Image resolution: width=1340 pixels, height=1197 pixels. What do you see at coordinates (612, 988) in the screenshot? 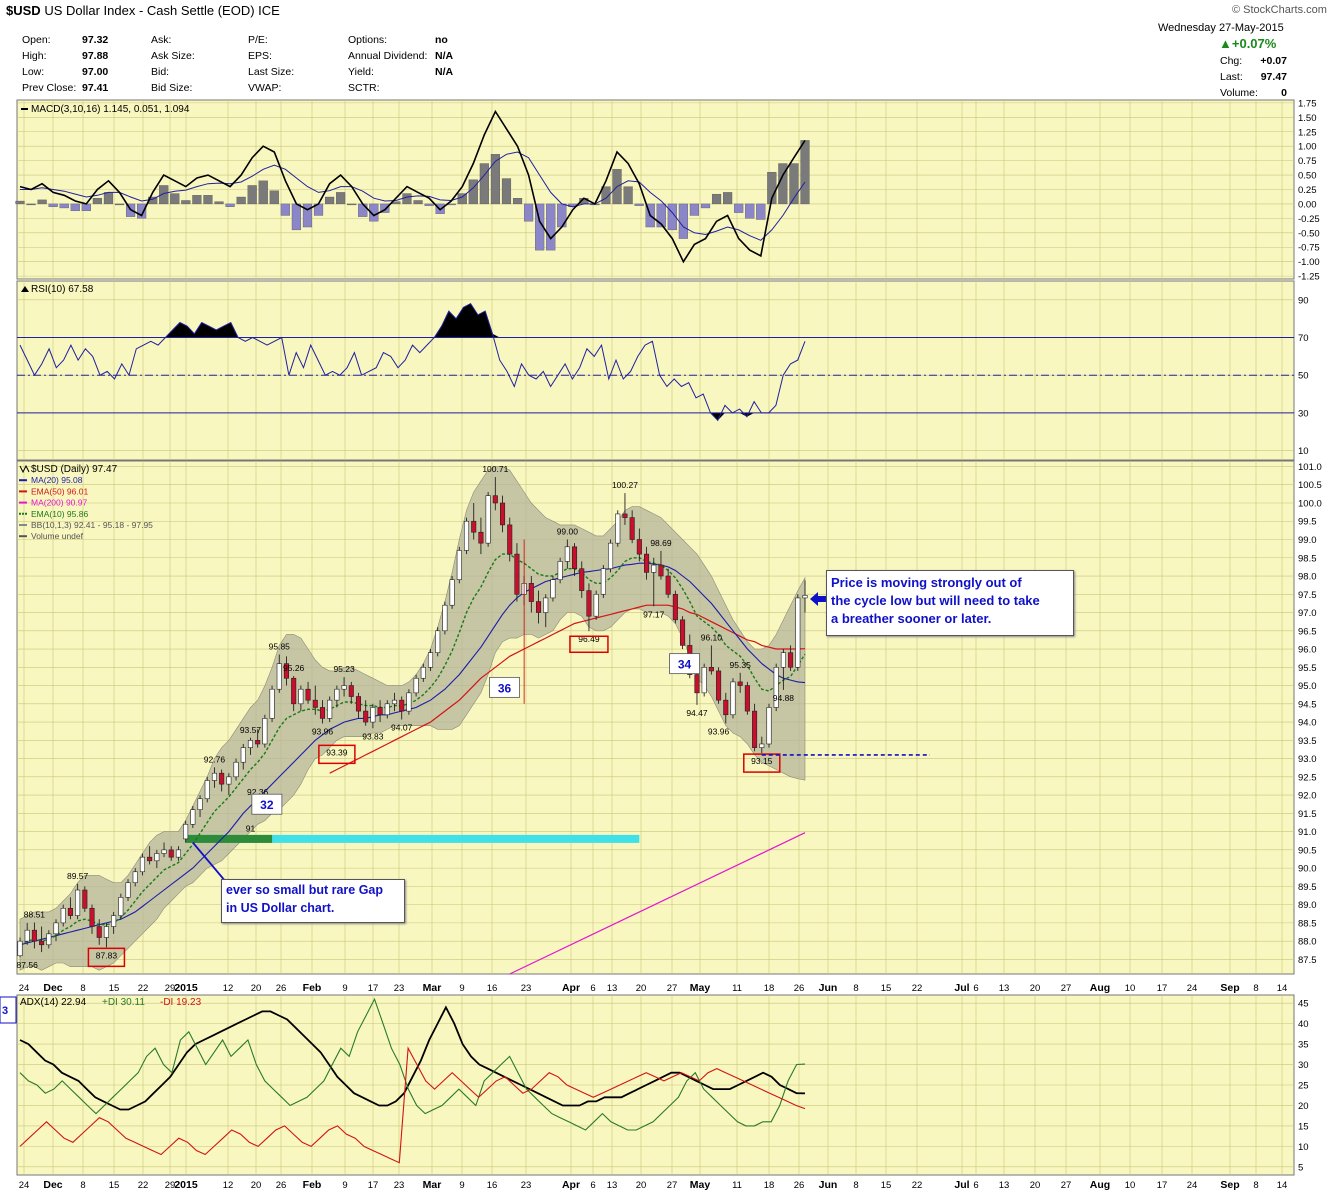
I see `x-axis-label: 13` at bounding box center [612, 988].